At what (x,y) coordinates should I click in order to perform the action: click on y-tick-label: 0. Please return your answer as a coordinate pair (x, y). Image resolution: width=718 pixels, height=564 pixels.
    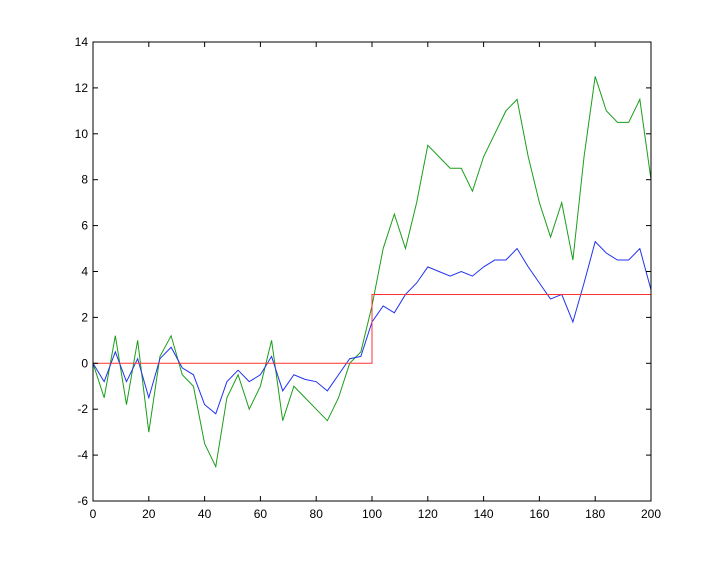
    Looking at the image, I should click on (84, 363).